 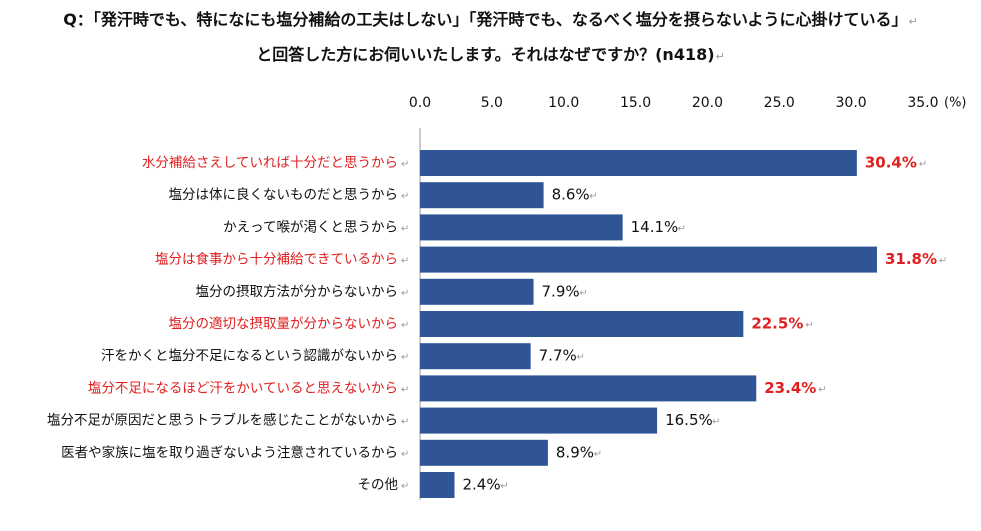 I want to click on value-label: 30.4%, so click(x=891, y=163).